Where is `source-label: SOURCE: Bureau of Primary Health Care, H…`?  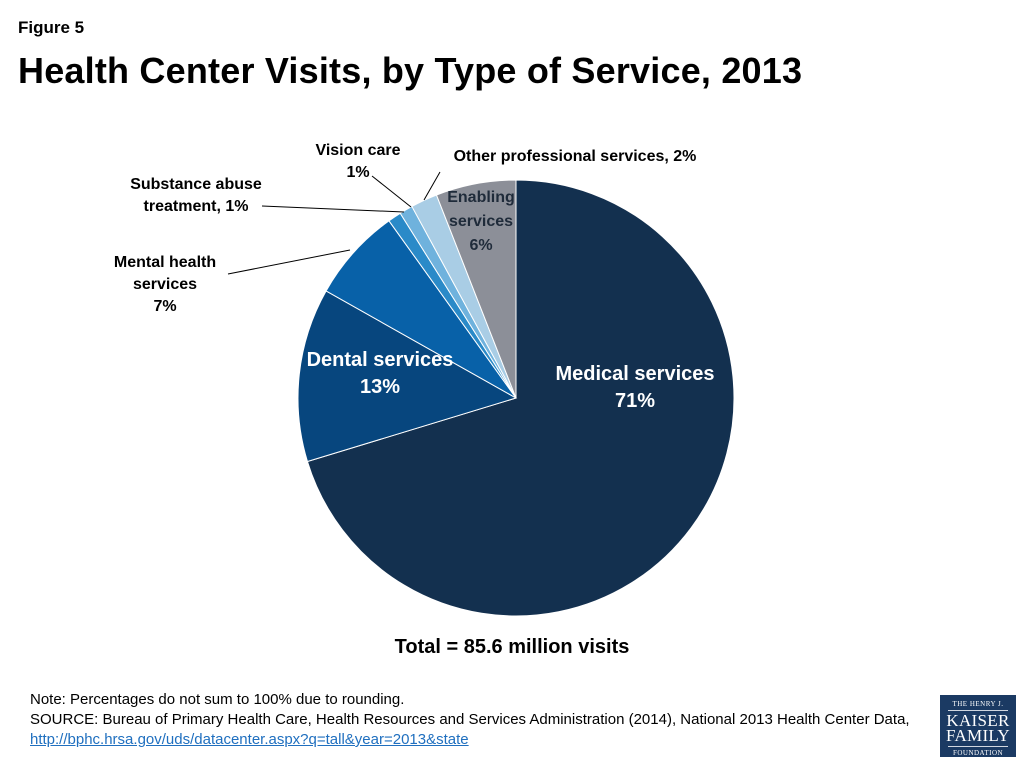
source-label: SOURCE: Bureau of Primary Health Care, H… is located at coordinates (470, 719).